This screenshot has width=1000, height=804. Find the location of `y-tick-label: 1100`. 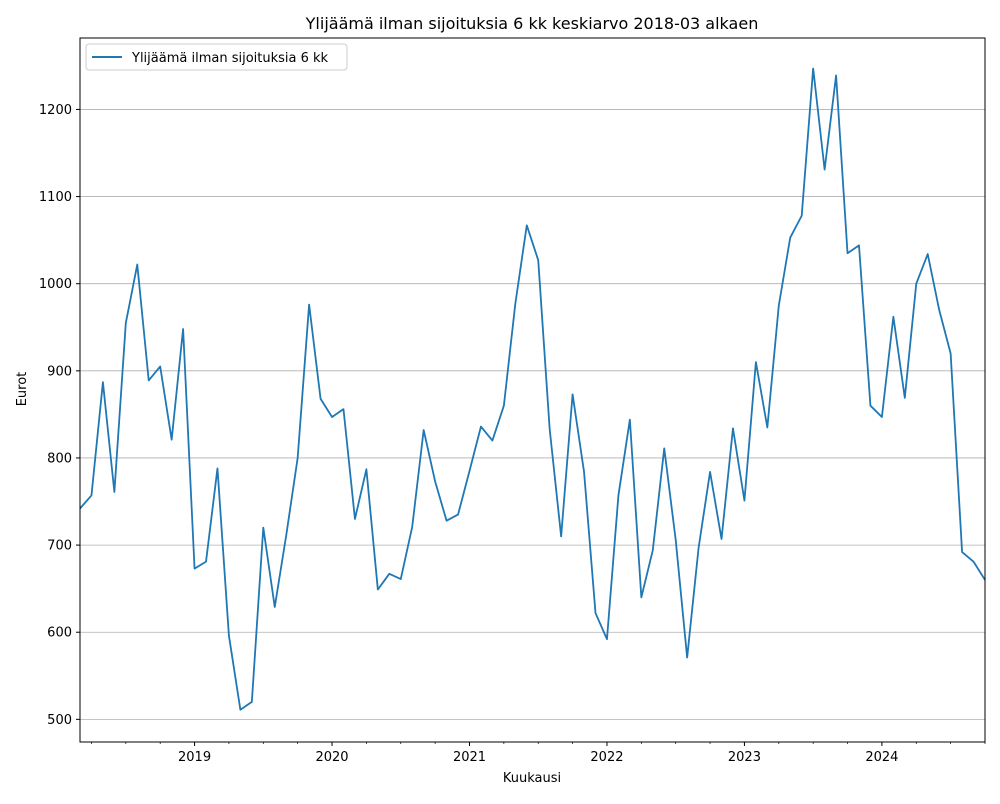

y-tick-label: 1100 is located at coordinates (55, 197).